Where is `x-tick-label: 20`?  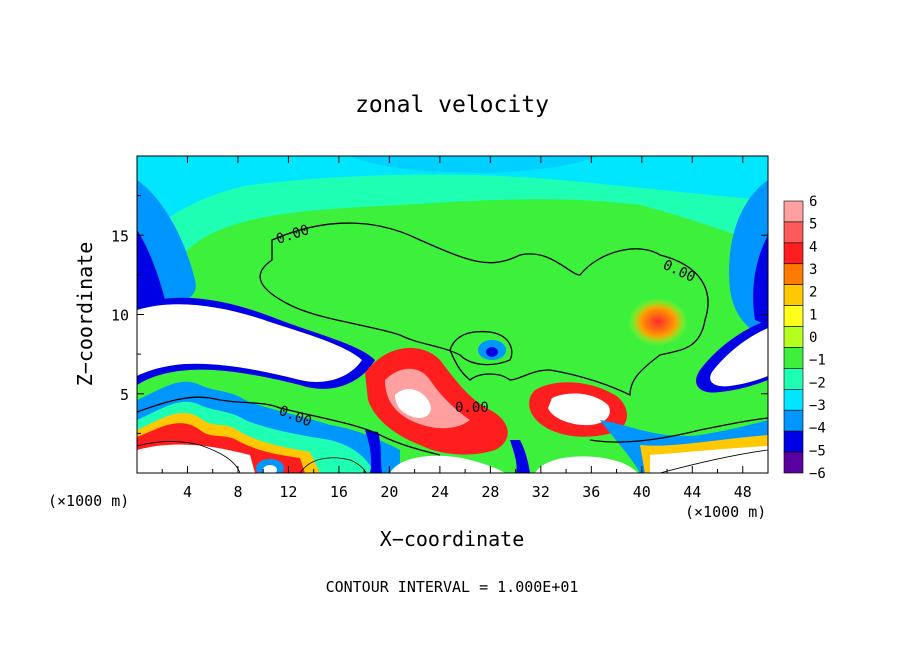
x-tick-label: 20 is located at coordinates (389, 492).